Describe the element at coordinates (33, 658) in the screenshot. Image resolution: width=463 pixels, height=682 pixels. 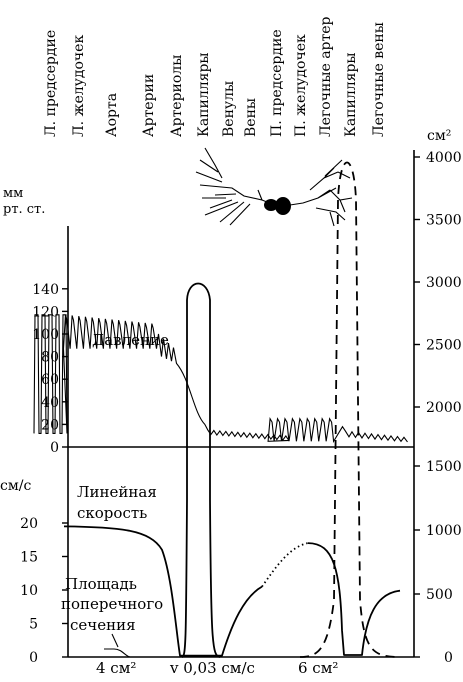
I see `velocity-tick-label: 0` at that location.